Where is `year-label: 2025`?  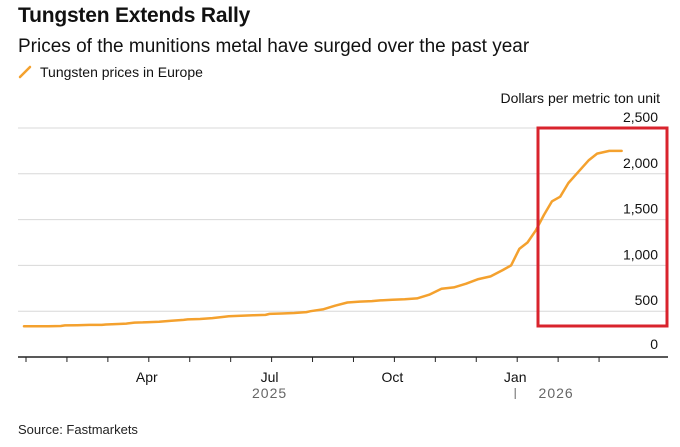 year-label: 2025 is located at coordinates (269, 393).